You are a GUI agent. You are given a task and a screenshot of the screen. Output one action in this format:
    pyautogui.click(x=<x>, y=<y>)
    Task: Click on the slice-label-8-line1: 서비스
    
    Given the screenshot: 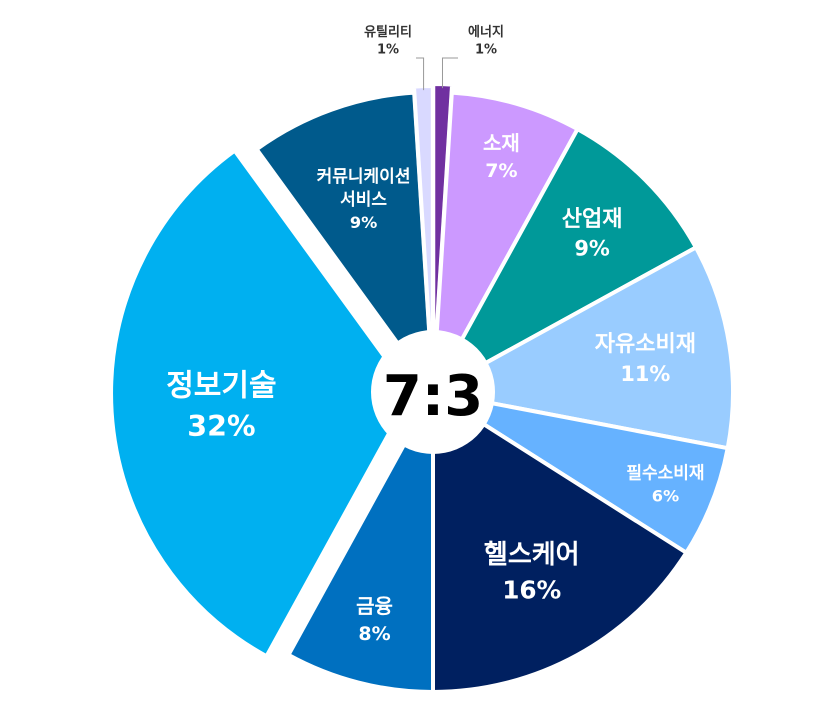 What is the action you would take?
    pyautogui.click(x=363, y=200)
    